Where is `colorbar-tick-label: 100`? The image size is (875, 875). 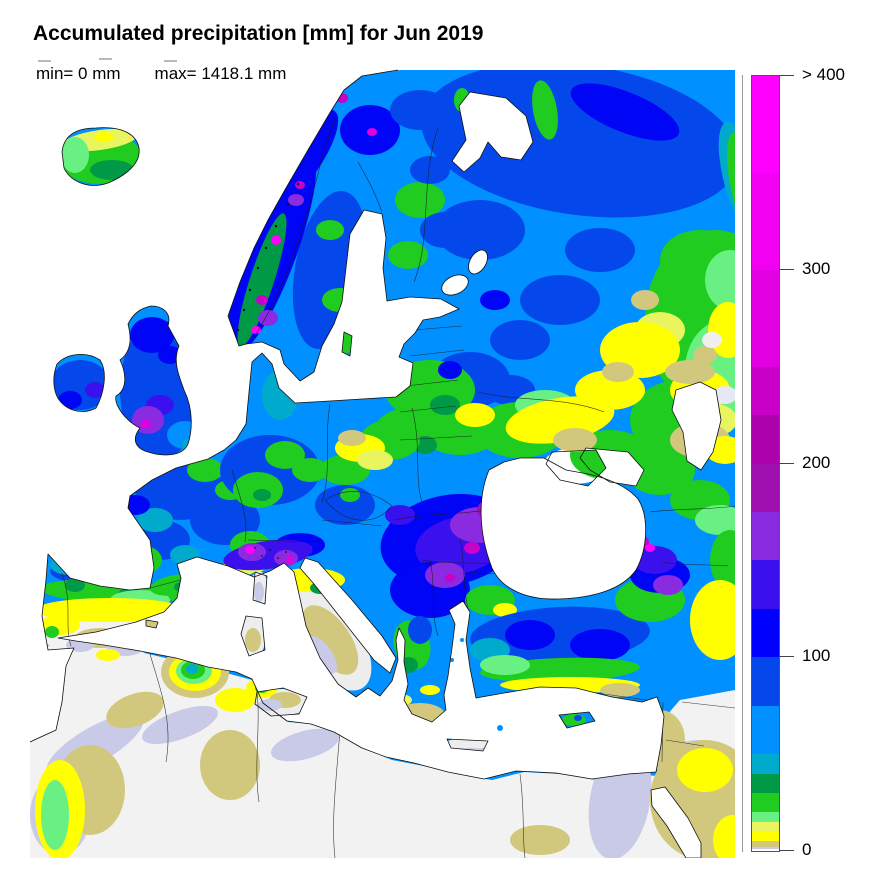
colorbar-tick-label: 100 is located at coordinates (816, 656).